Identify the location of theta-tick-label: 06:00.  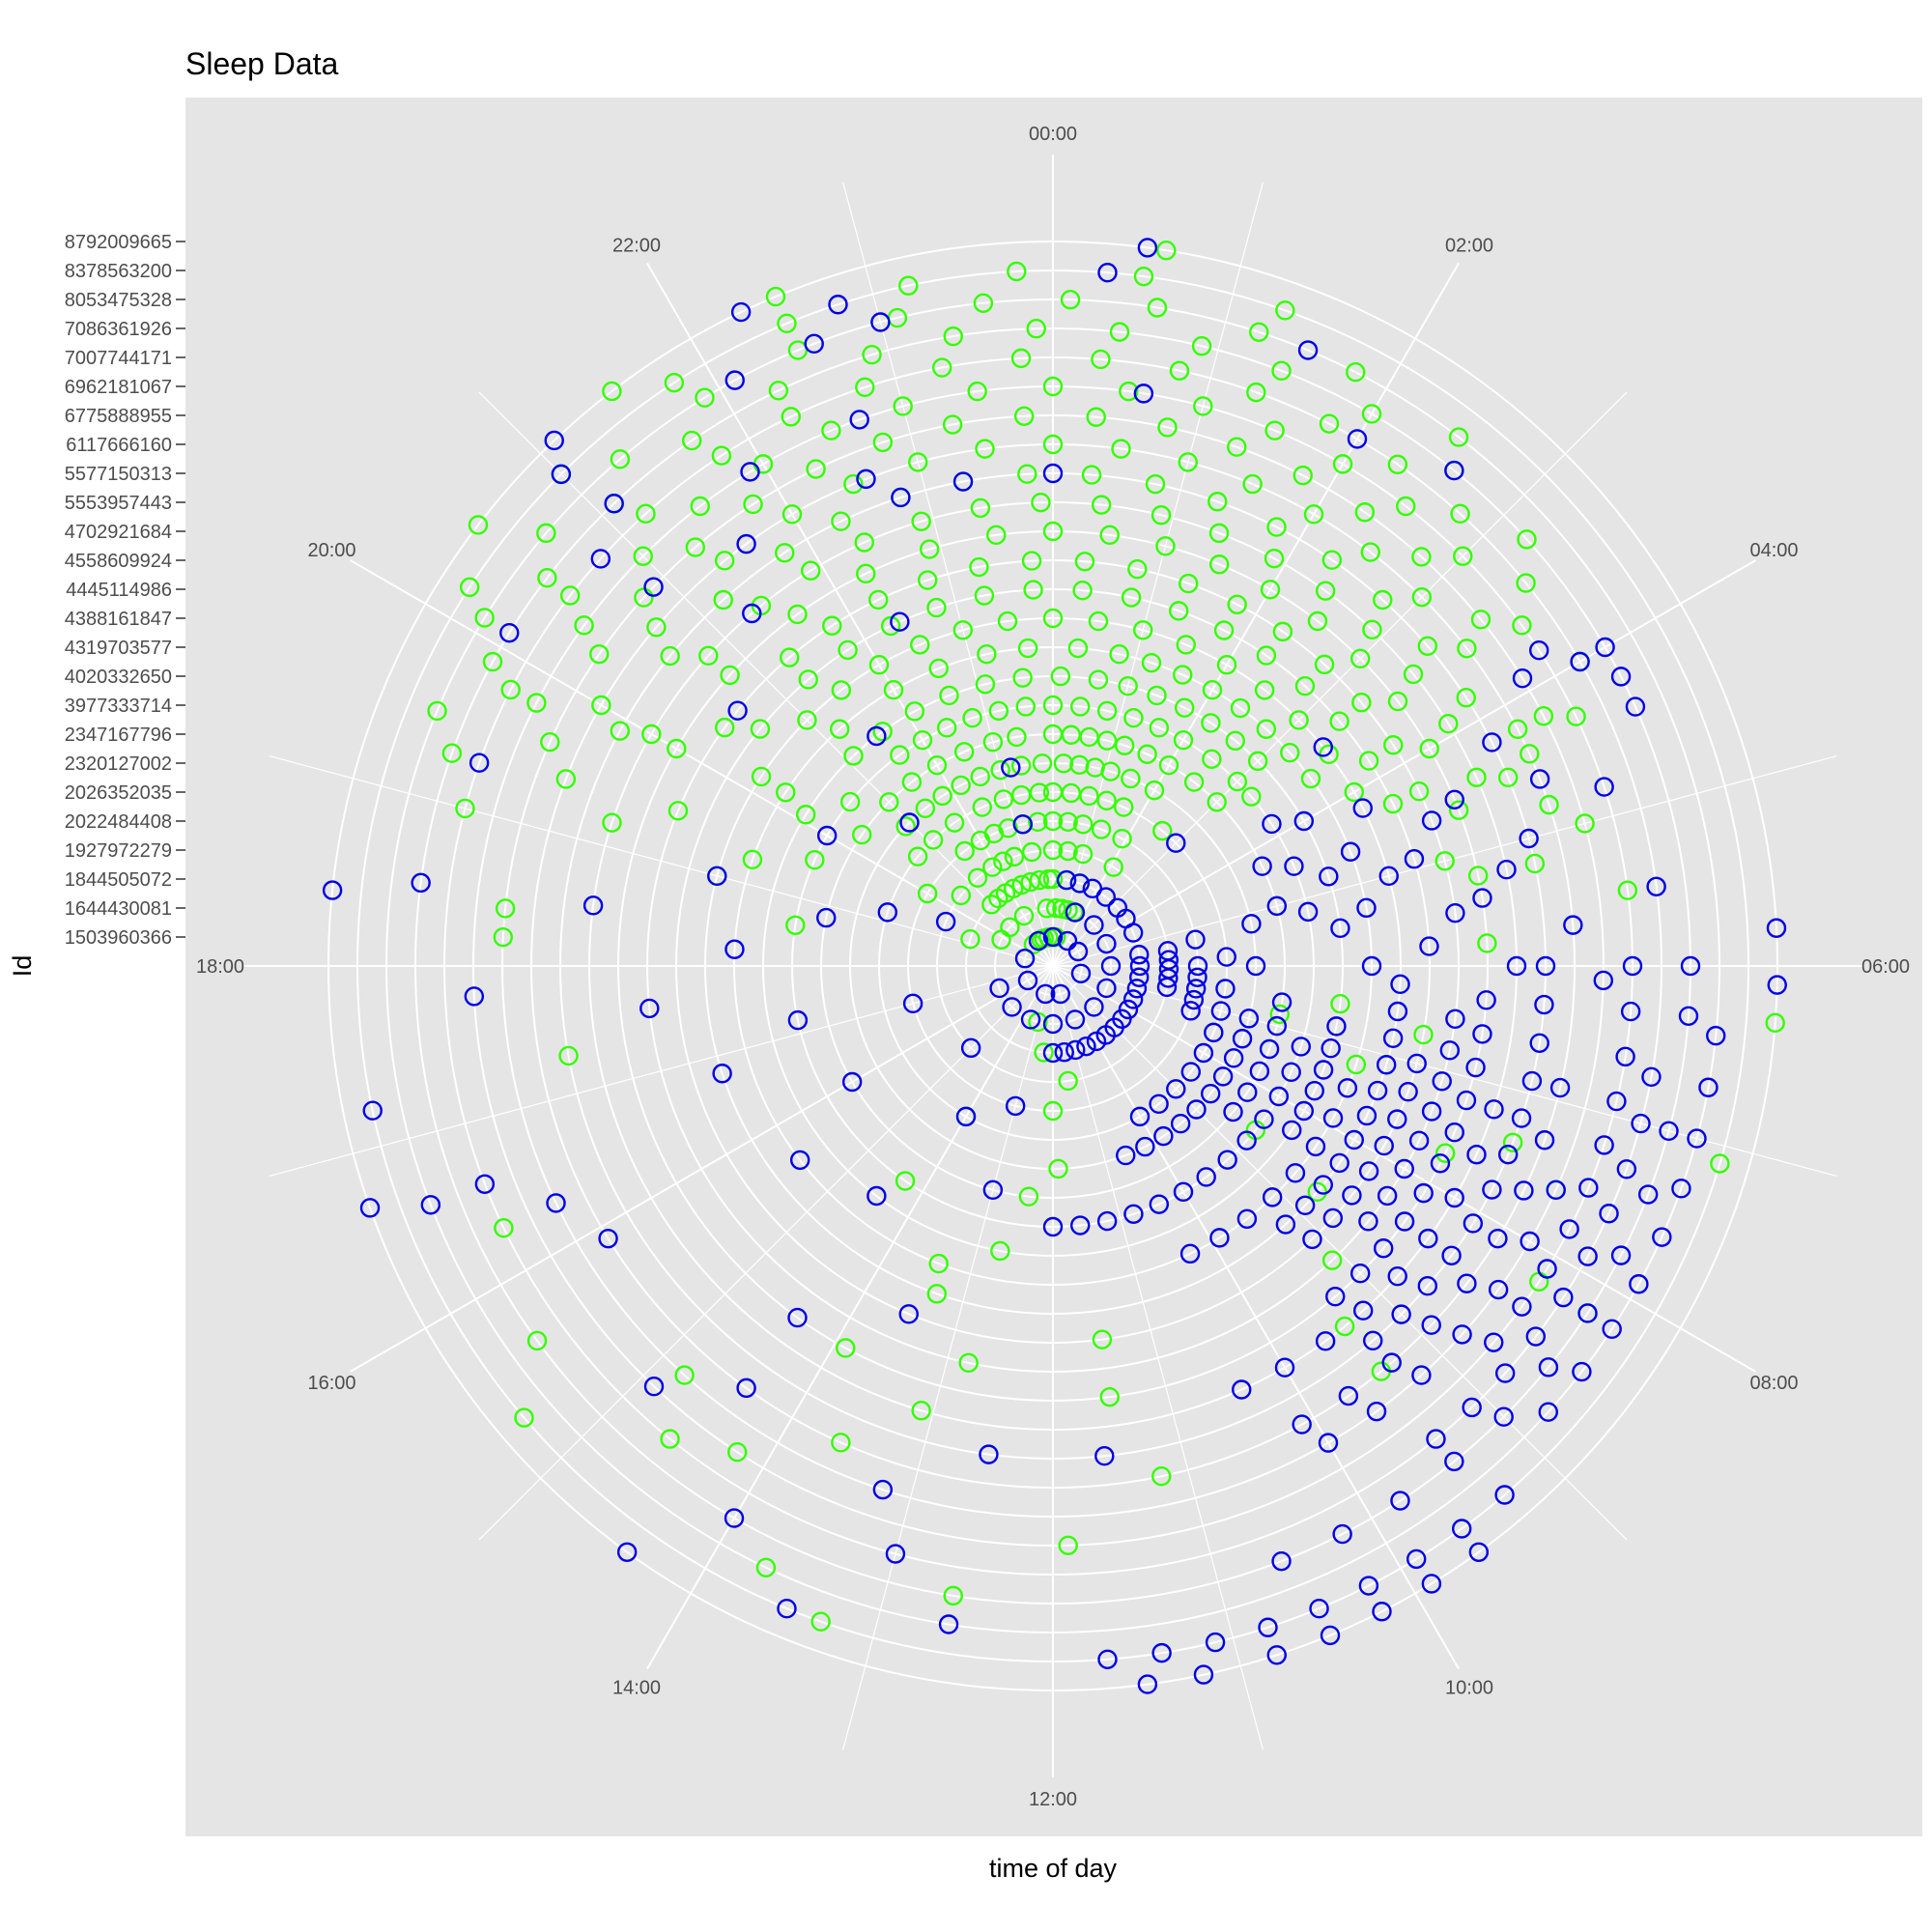
(1885, 967).